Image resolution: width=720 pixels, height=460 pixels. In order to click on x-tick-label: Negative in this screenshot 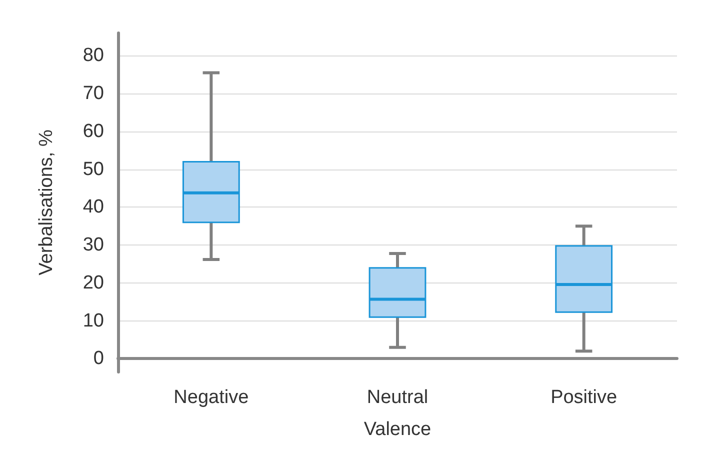, I will do `click(211, 397)`.